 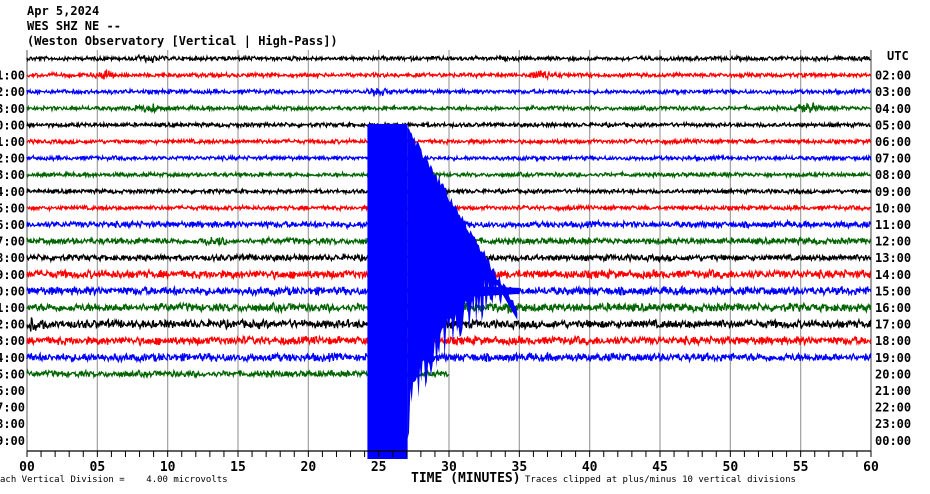 What do you see at coordinates (98, 467) in the screenshot?
I see `x-tick-label: 05` at bounding box center [98, 467].